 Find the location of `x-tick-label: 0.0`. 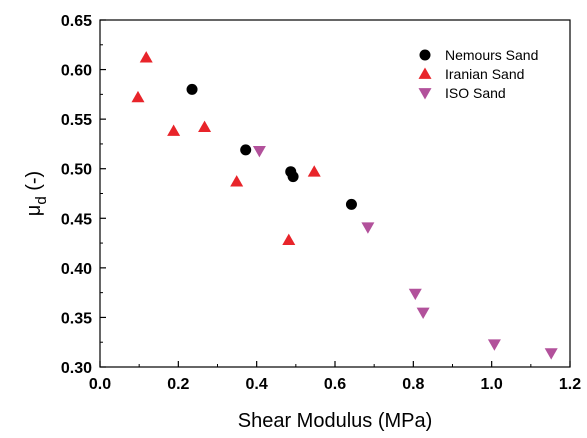

x-tick-label: 0.0 is located at coordinates (100, 384).